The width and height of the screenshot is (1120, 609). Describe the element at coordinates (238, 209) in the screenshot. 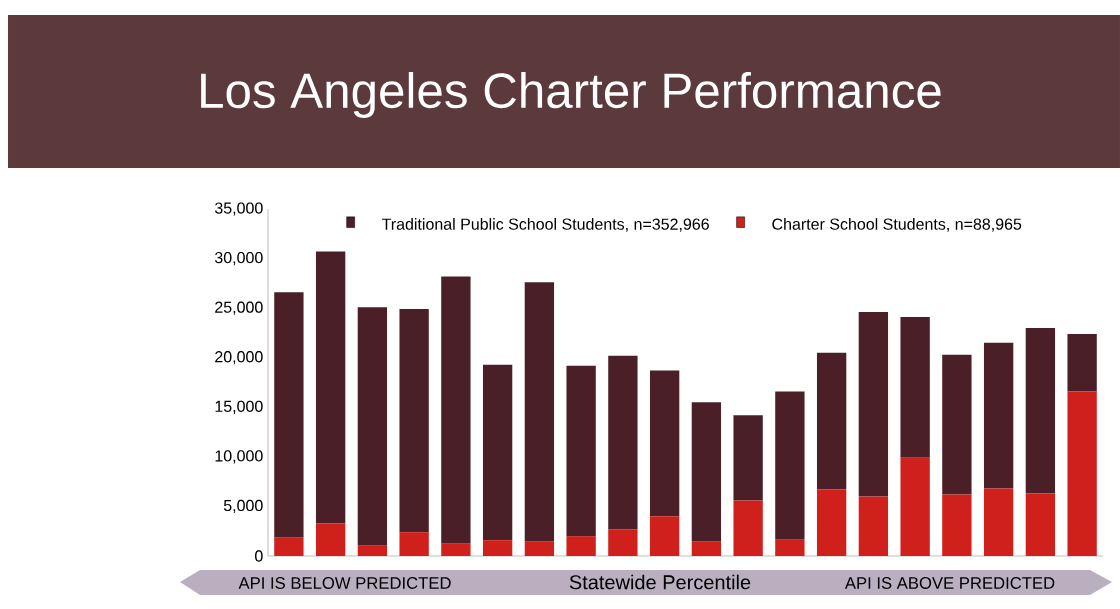

I see `y-tick-label: 35,000` at that location.